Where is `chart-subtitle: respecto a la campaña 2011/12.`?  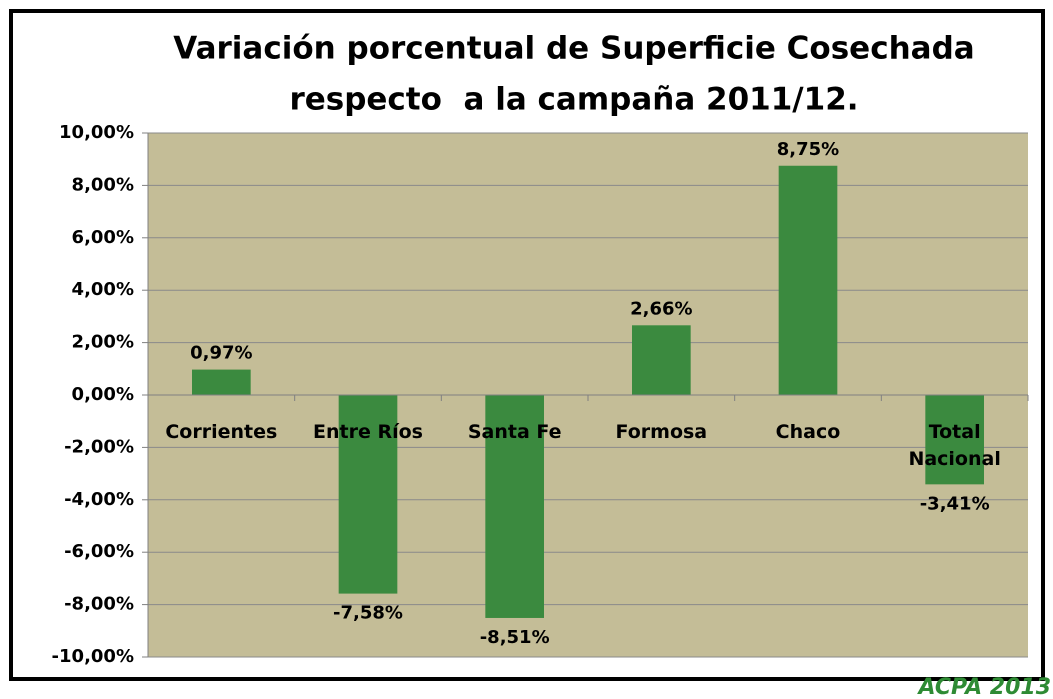
chart-subtitle: respecto a la campaña 2011/12. is located at coordinates (573, 100).